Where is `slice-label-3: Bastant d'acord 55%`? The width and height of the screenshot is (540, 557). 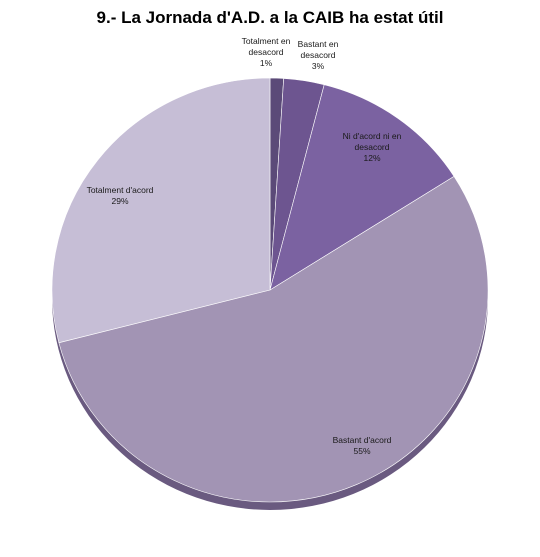 slice-label-3: Bastant d'acord 55% is located at coordinates (362, 445).